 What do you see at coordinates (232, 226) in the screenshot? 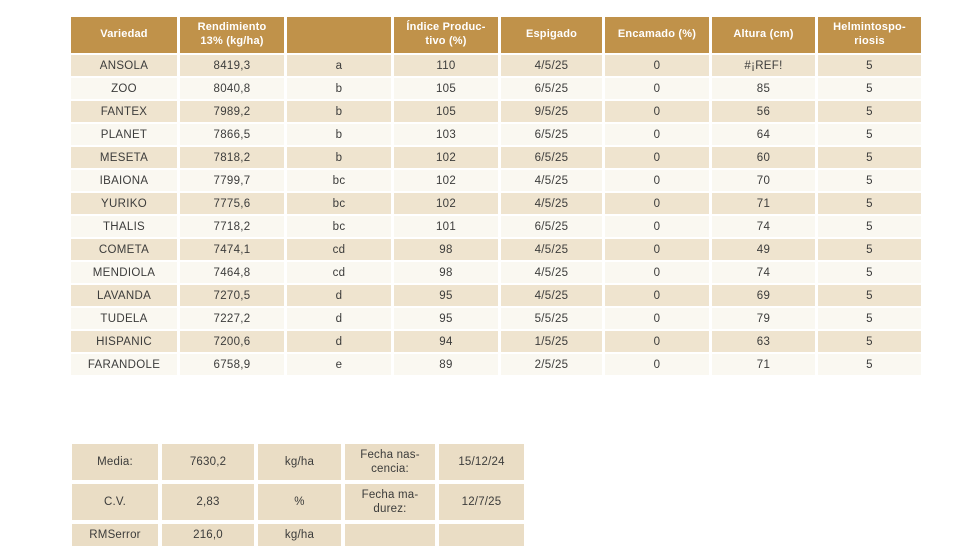
I see `table-cell: 7718,2` at bounding box center [232, 226].